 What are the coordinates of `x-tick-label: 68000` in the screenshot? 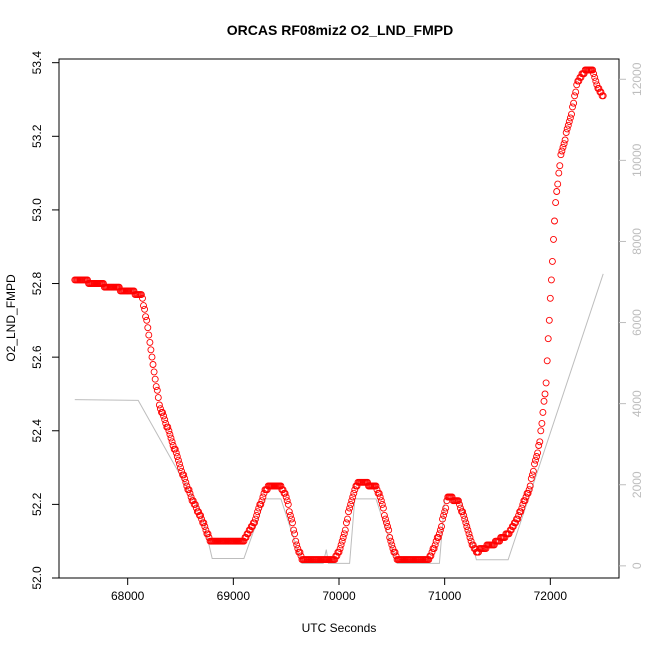 It's located at (128, 596).